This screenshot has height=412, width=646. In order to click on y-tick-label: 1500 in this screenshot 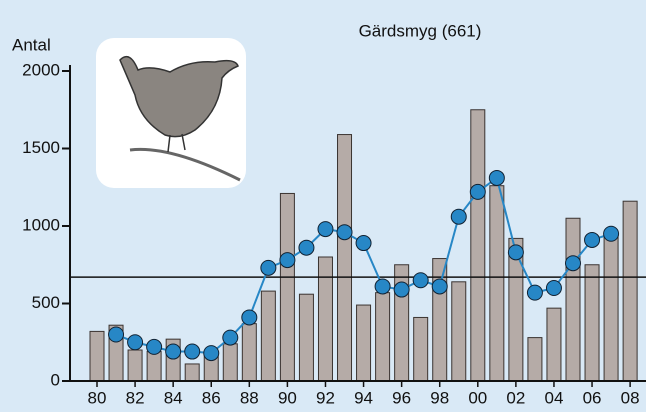, I will do `click(41, 147)`.